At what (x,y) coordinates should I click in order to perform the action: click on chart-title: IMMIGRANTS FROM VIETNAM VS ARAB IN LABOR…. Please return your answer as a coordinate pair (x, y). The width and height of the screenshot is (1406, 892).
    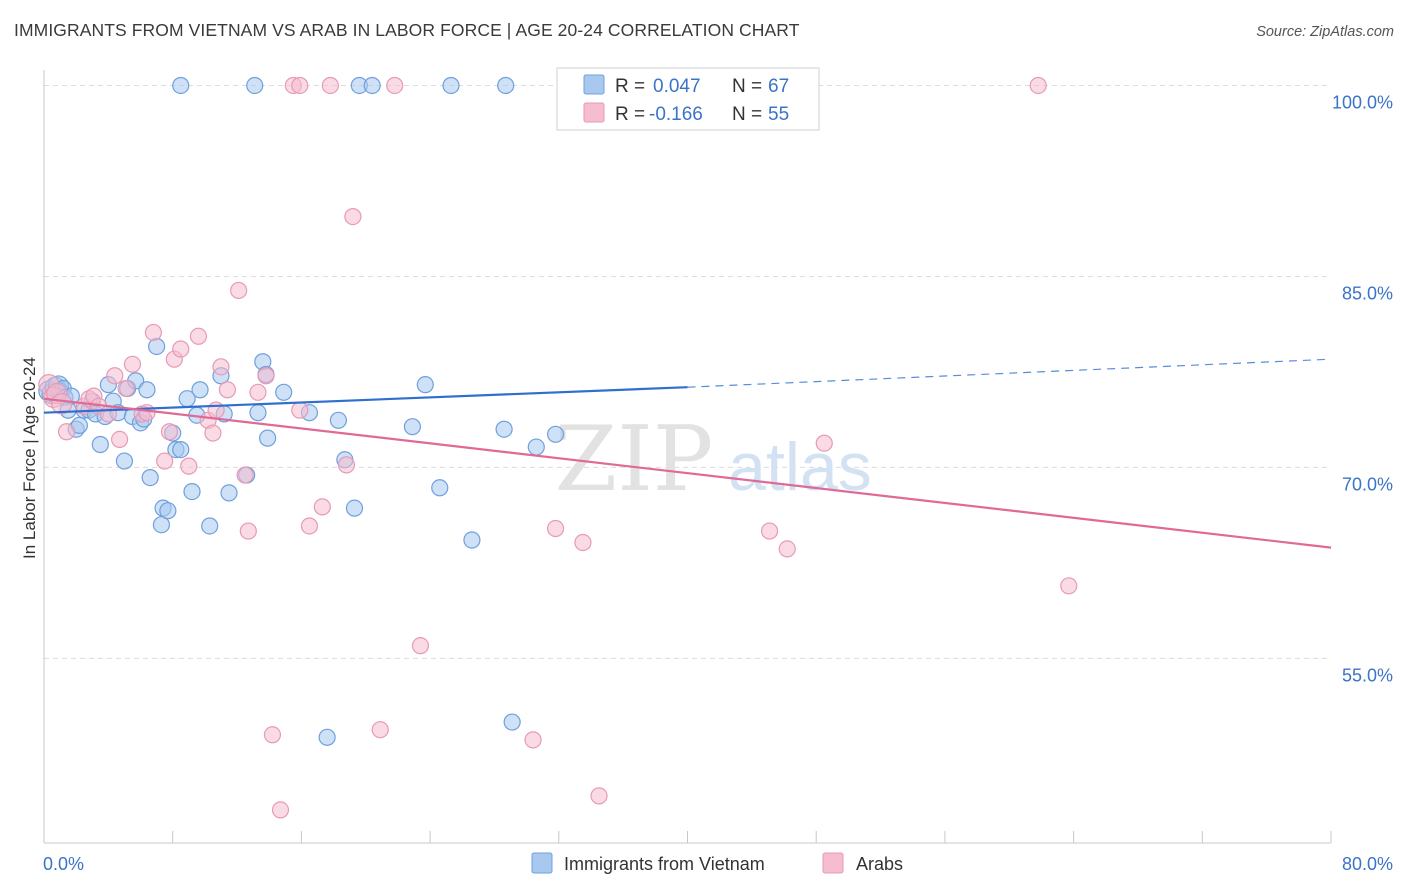
    Looking at the image, I should click on (407, 30).